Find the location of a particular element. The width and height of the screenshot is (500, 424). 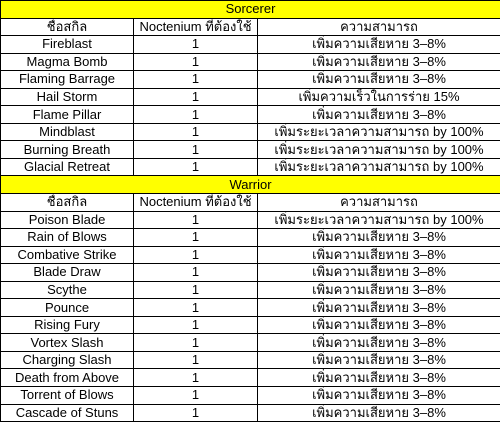

table-row: Torrent of Blows 1 เพิ่มความเสียหาย 3–8% is located at coordinates (250, 395).